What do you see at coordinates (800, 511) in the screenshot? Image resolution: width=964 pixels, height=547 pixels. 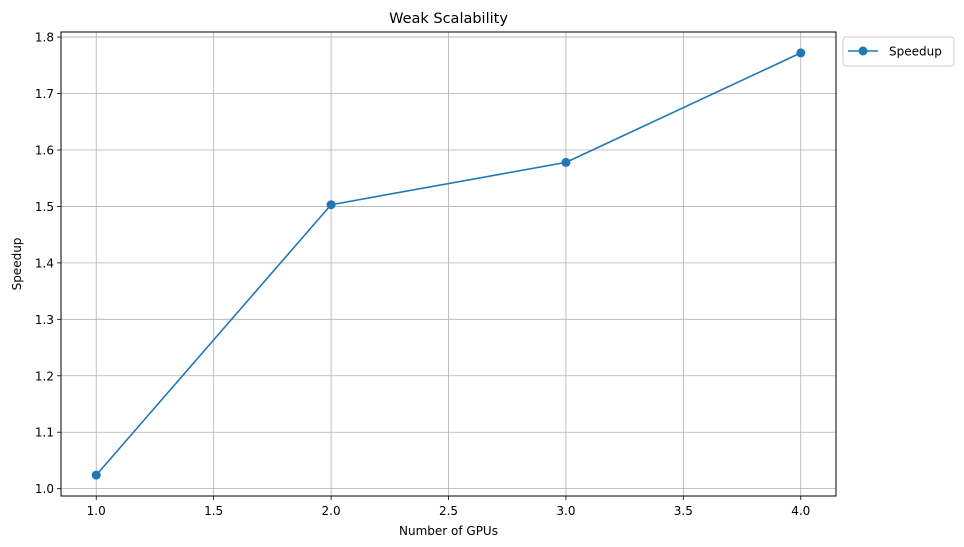 I see `x-tick-label: 4.0` at bounding box center [800, 511].